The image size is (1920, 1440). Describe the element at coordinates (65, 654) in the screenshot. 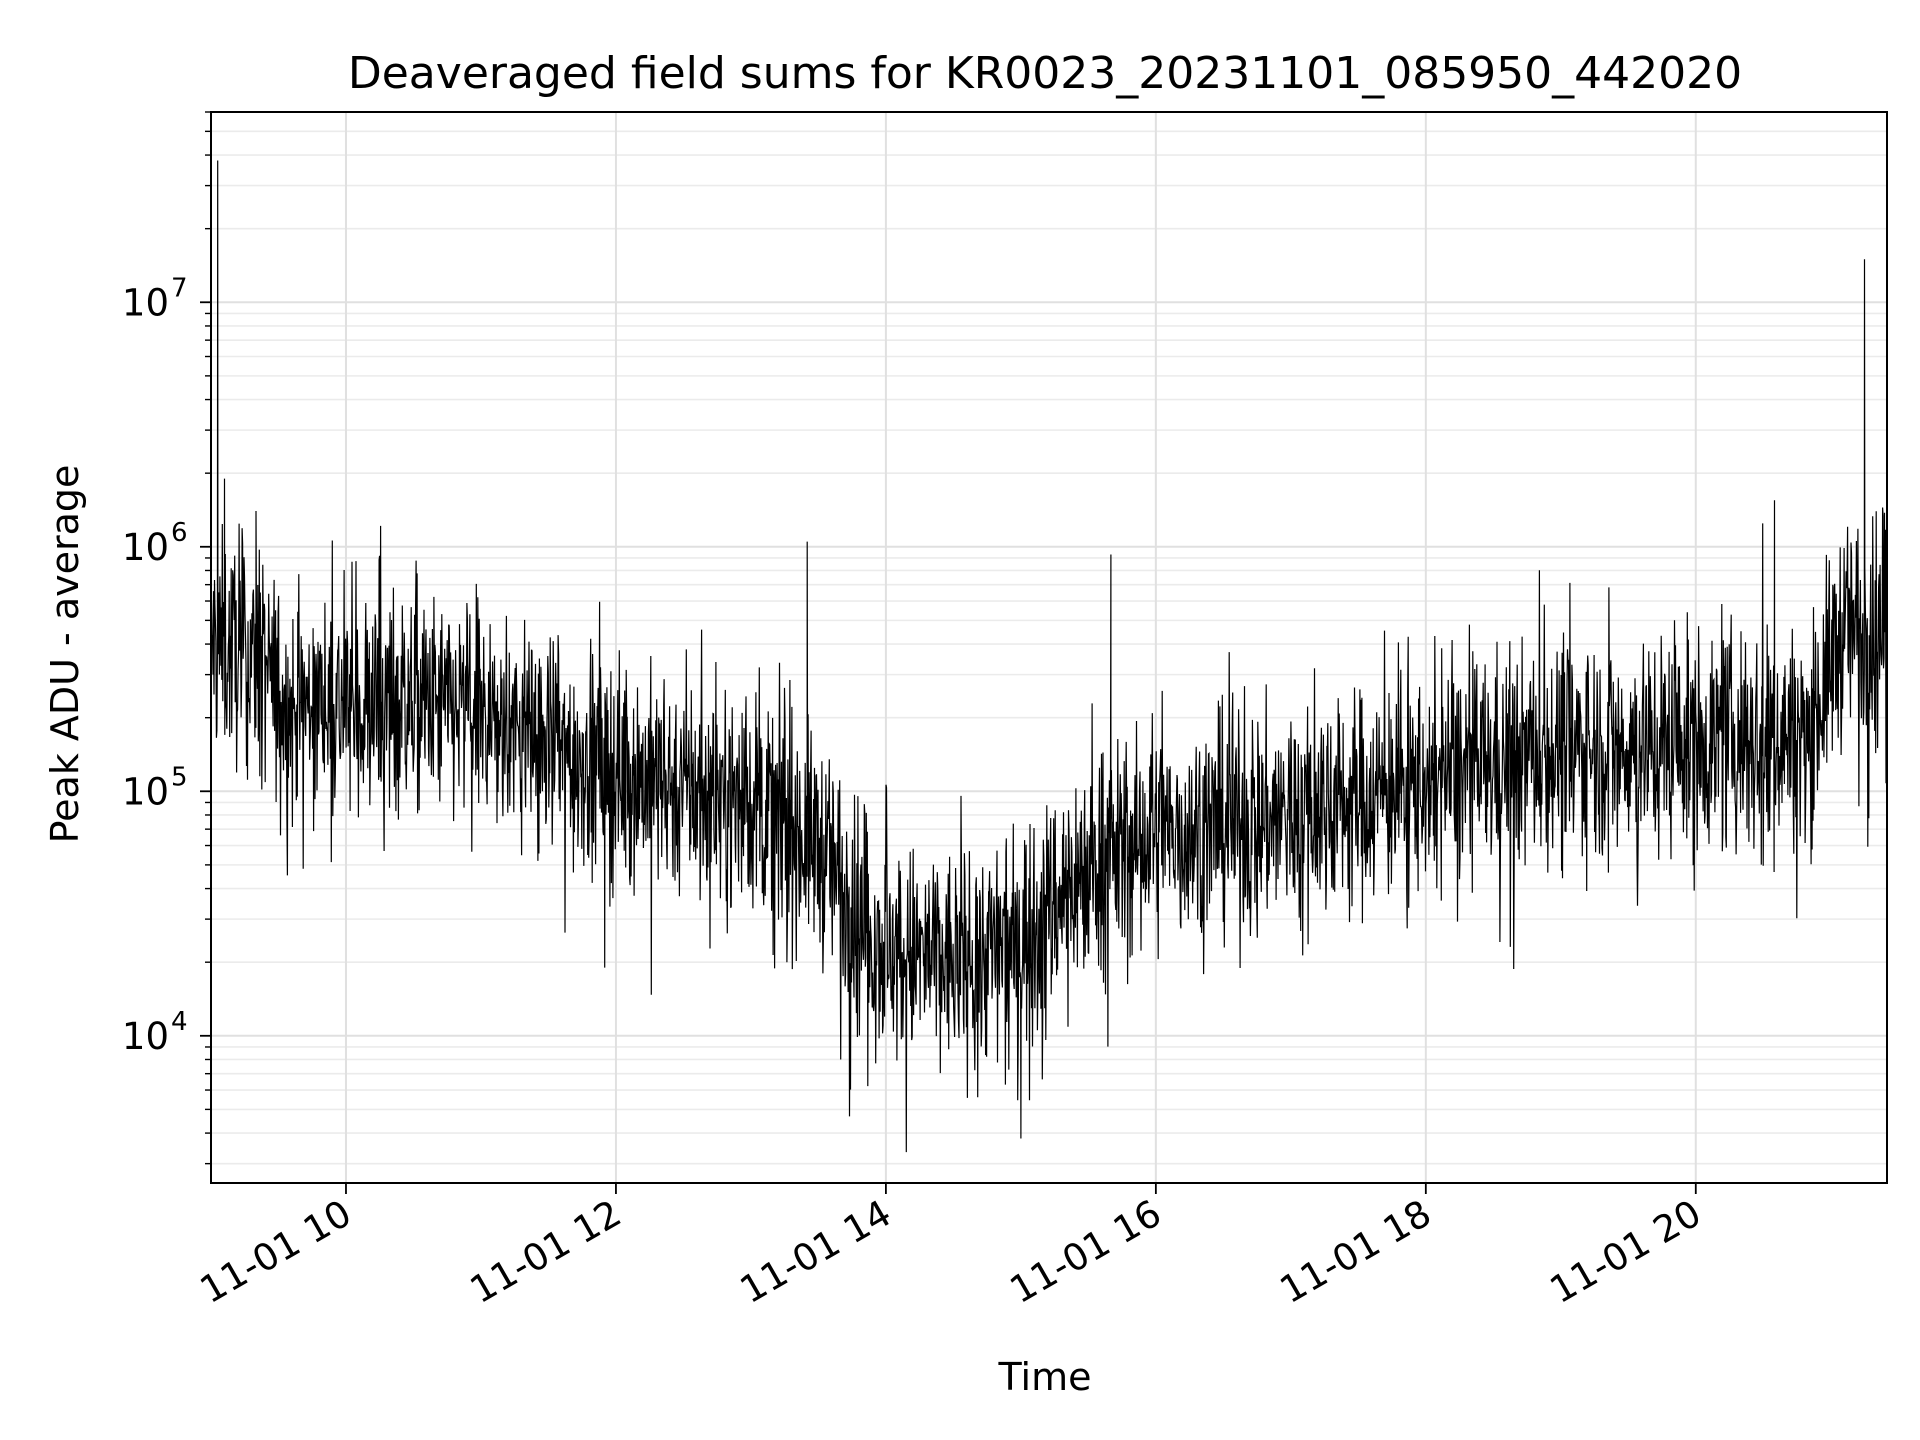

I see `y-axis-label: Peak ADU - average` at that location.